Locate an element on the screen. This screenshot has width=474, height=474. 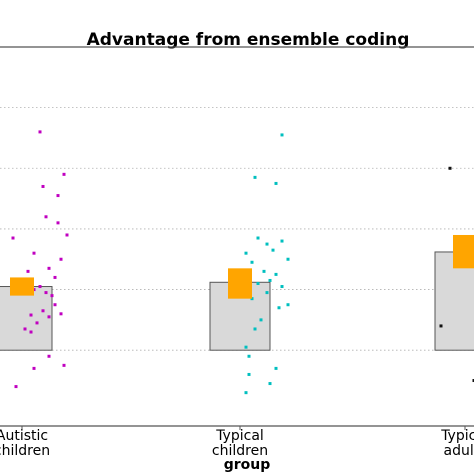
chart-title: Advantage from ensemble coding is located at coordinates (248, 40).